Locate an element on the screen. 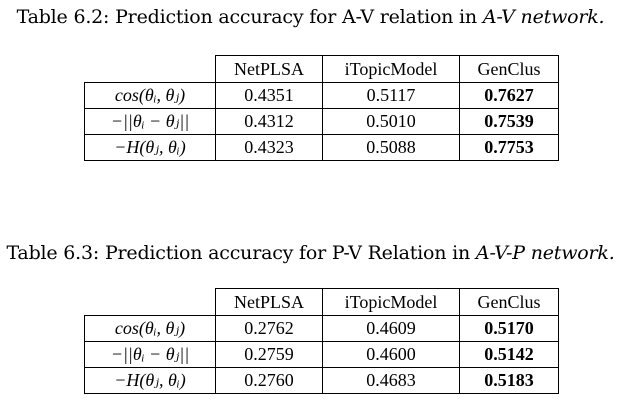 The image size is (621, 401). cell-itopicmodel: 0.4609 is located at coordinates (391, 328).